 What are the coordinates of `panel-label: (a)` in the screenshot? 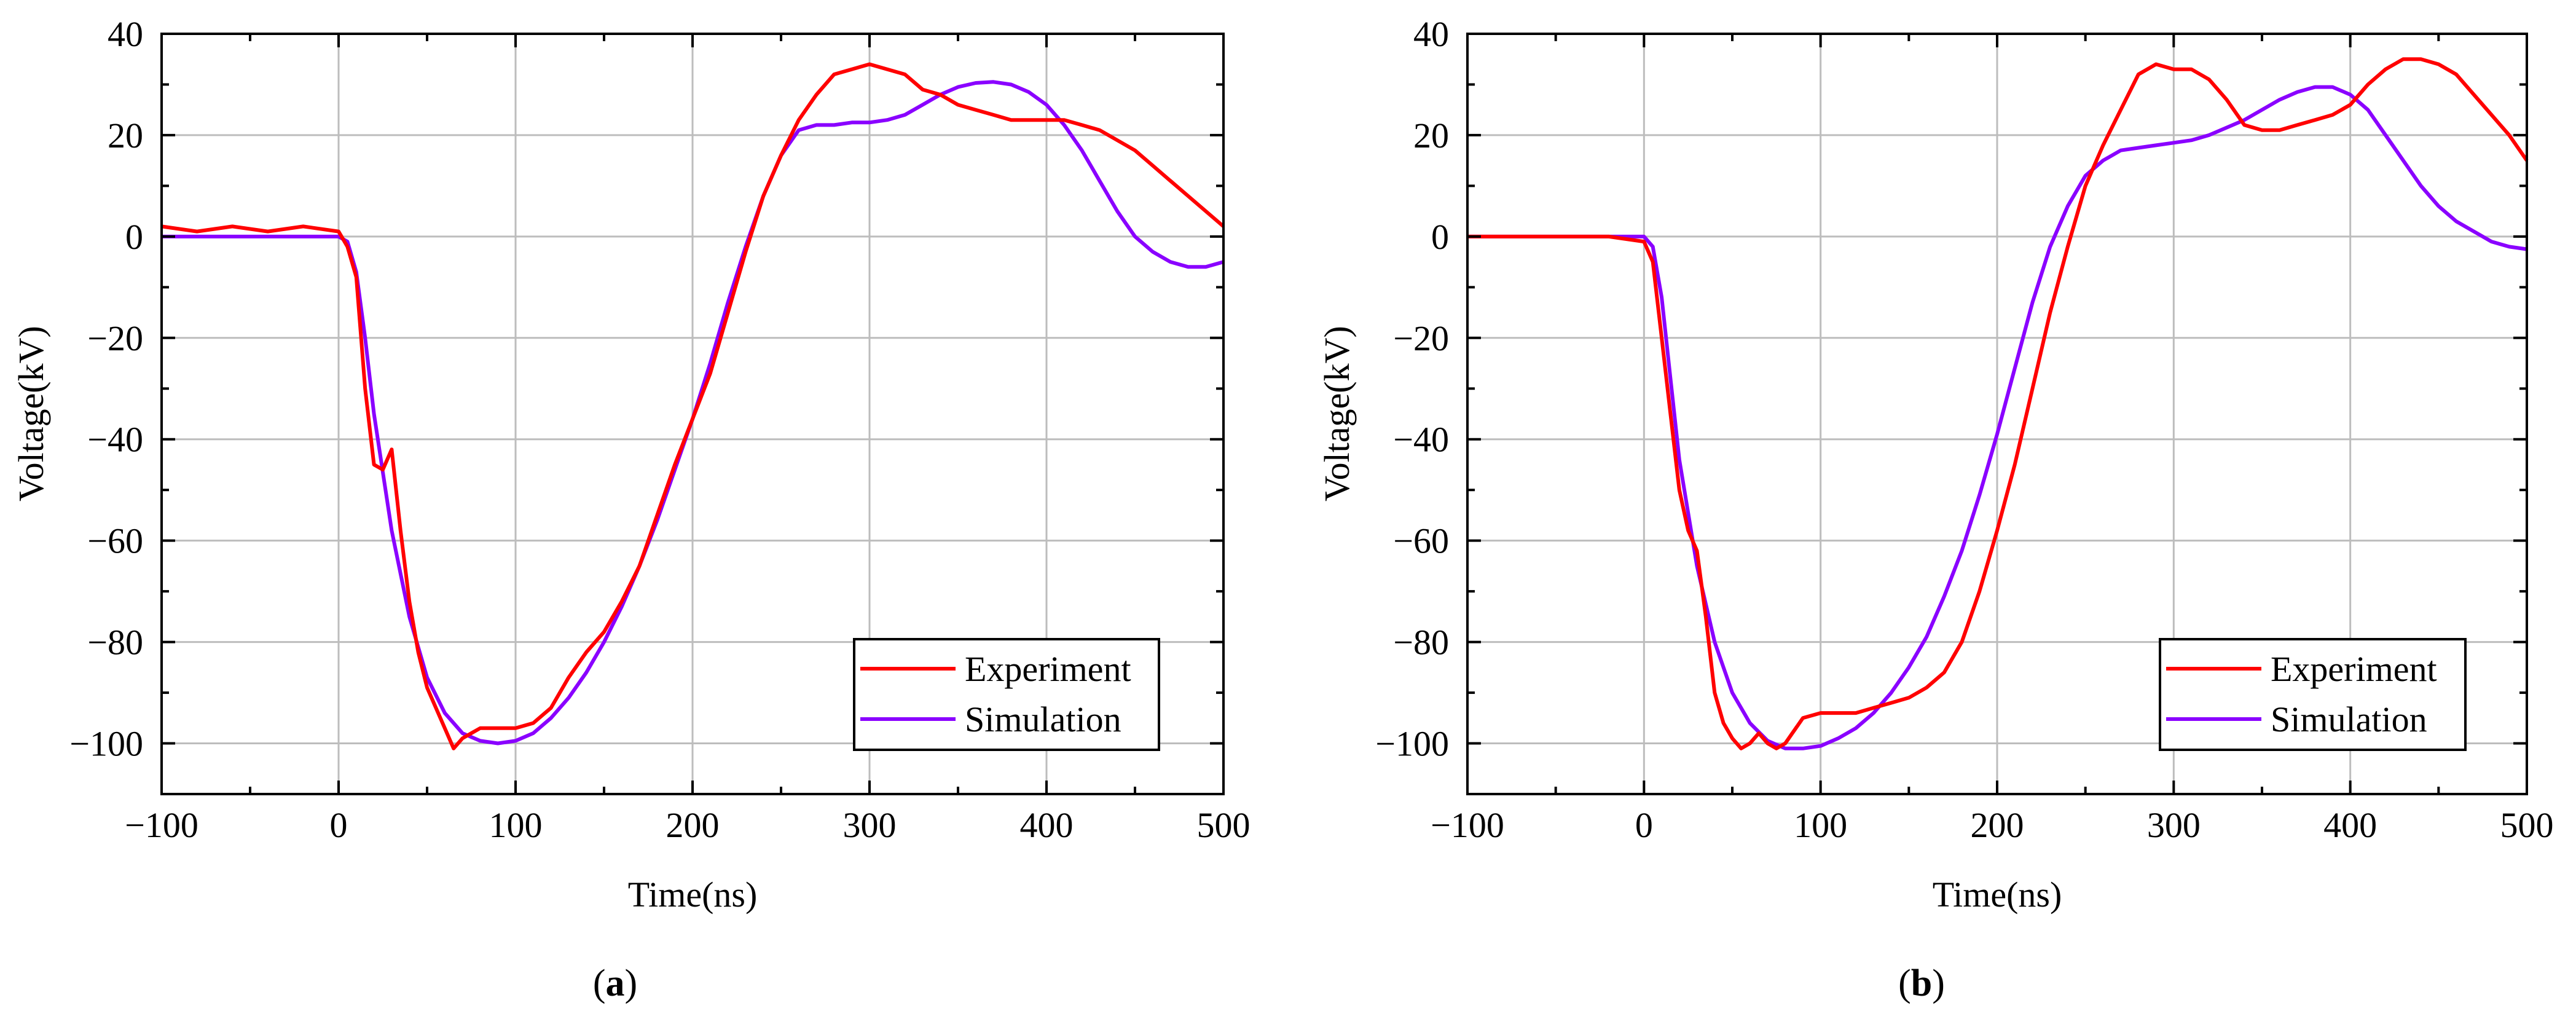 It's located at (615, 983).